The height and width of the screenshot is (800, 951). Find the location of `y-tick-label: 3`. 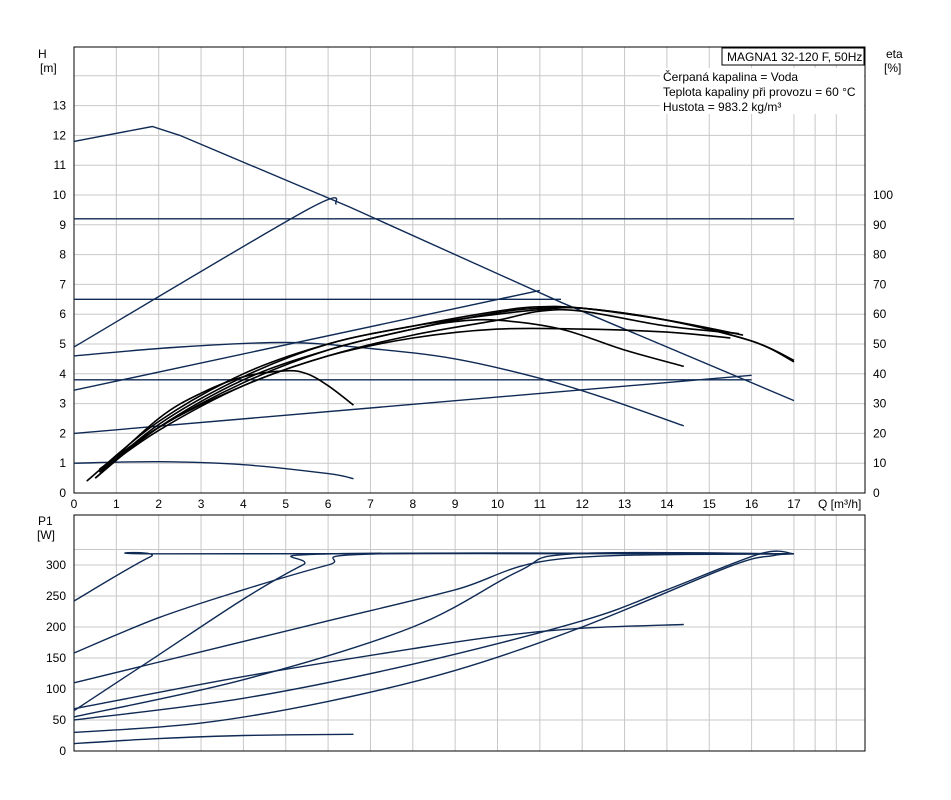

y-tick-label: 3 is located at coordinates (62, 404).